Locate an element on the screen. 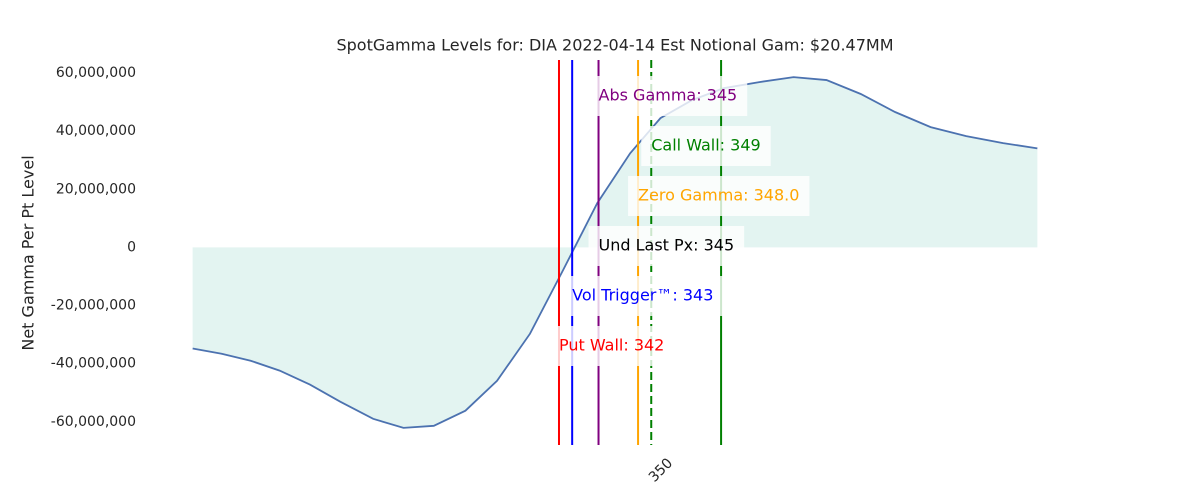  level-label: Put Wall: 342 is located at coordinates (611, 346).